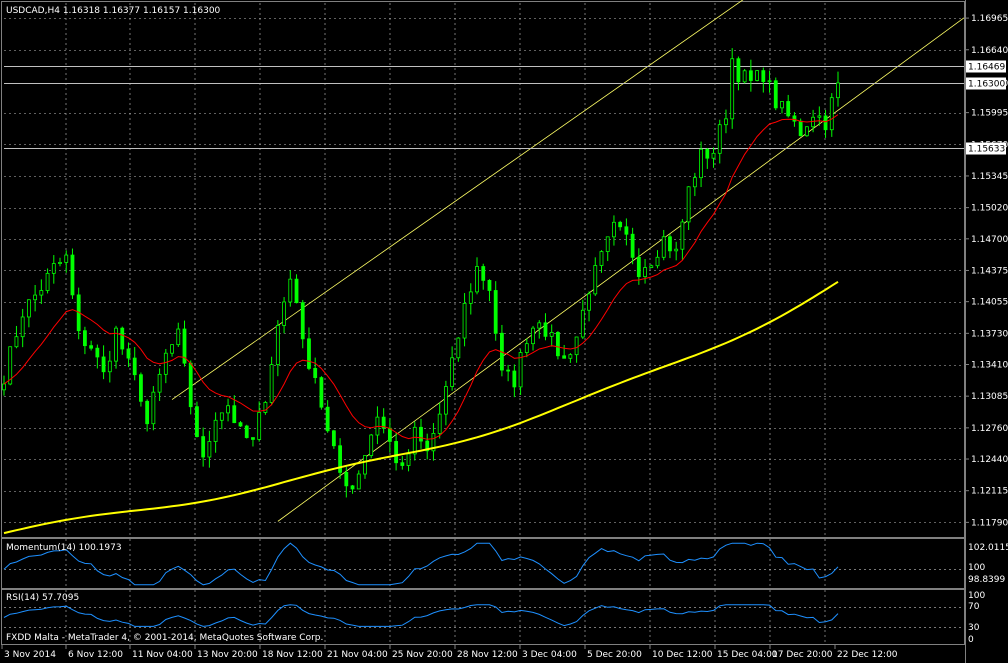 Image resolution: width=1008 pixels, height=663 pixels. I want to click on rsi-scale-70: 70, so click(974, 607).